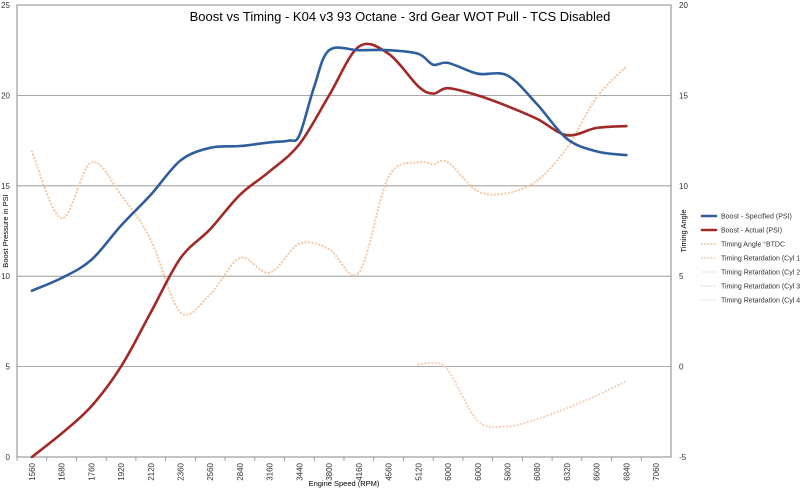 The width and height of the screenshot is (800, 494). Describe the element at coordinates (597, 471) in the screenshot. I see `x-tick-label: 6600` at that location.